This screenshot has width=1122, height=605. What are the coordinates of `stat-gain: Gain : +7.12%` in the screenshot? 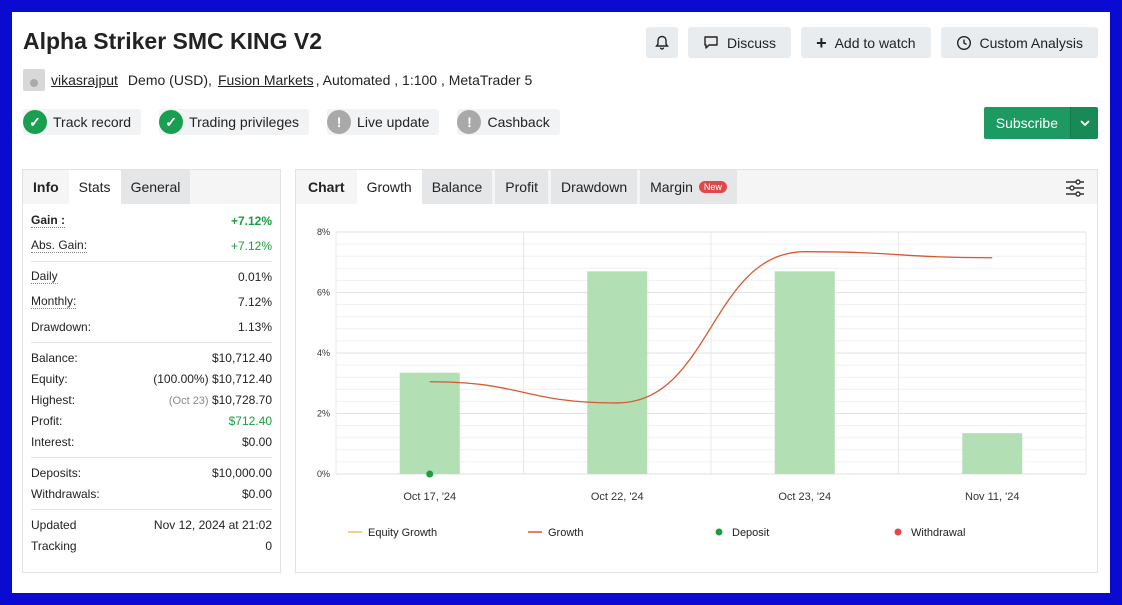 It's located at (151, 220).